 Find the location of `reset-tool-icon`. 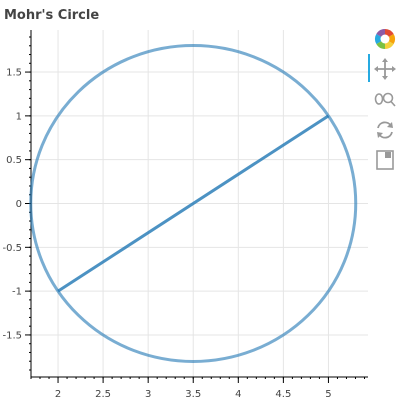

reset-tool-icon is located at coordinates (385, 130).